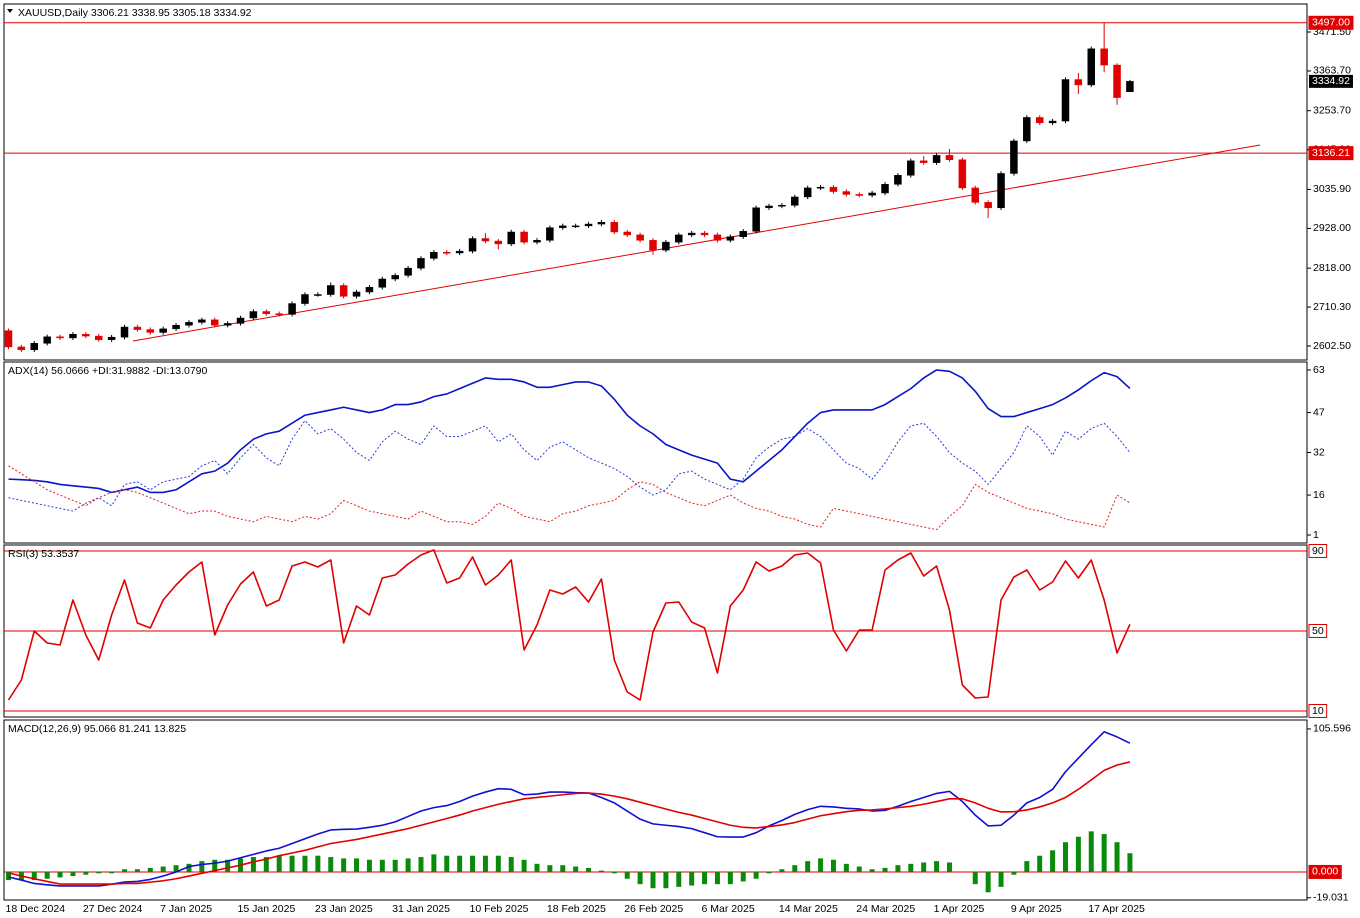 The width and height of the screenshot is (1360, 918). What do you see at coordinates (1316, 535) in the screenshot?
I see `y-tick-label: 1` at bounding box center [1316, 535].